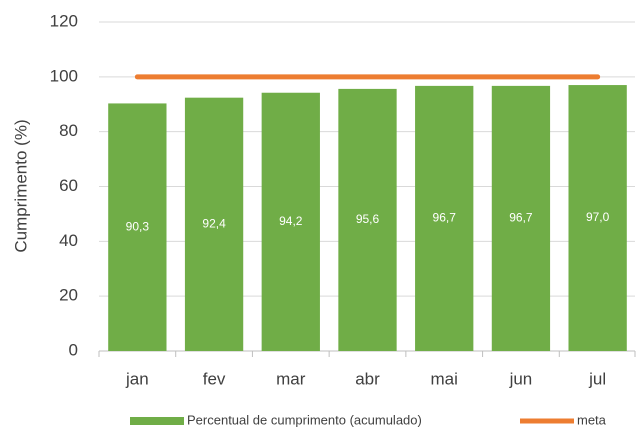 The image size is (636, 428). What do you see at coordinates (68, 130) in the screenshot?
I see `y-tick-label: 80` at bounding box center [68, 130].